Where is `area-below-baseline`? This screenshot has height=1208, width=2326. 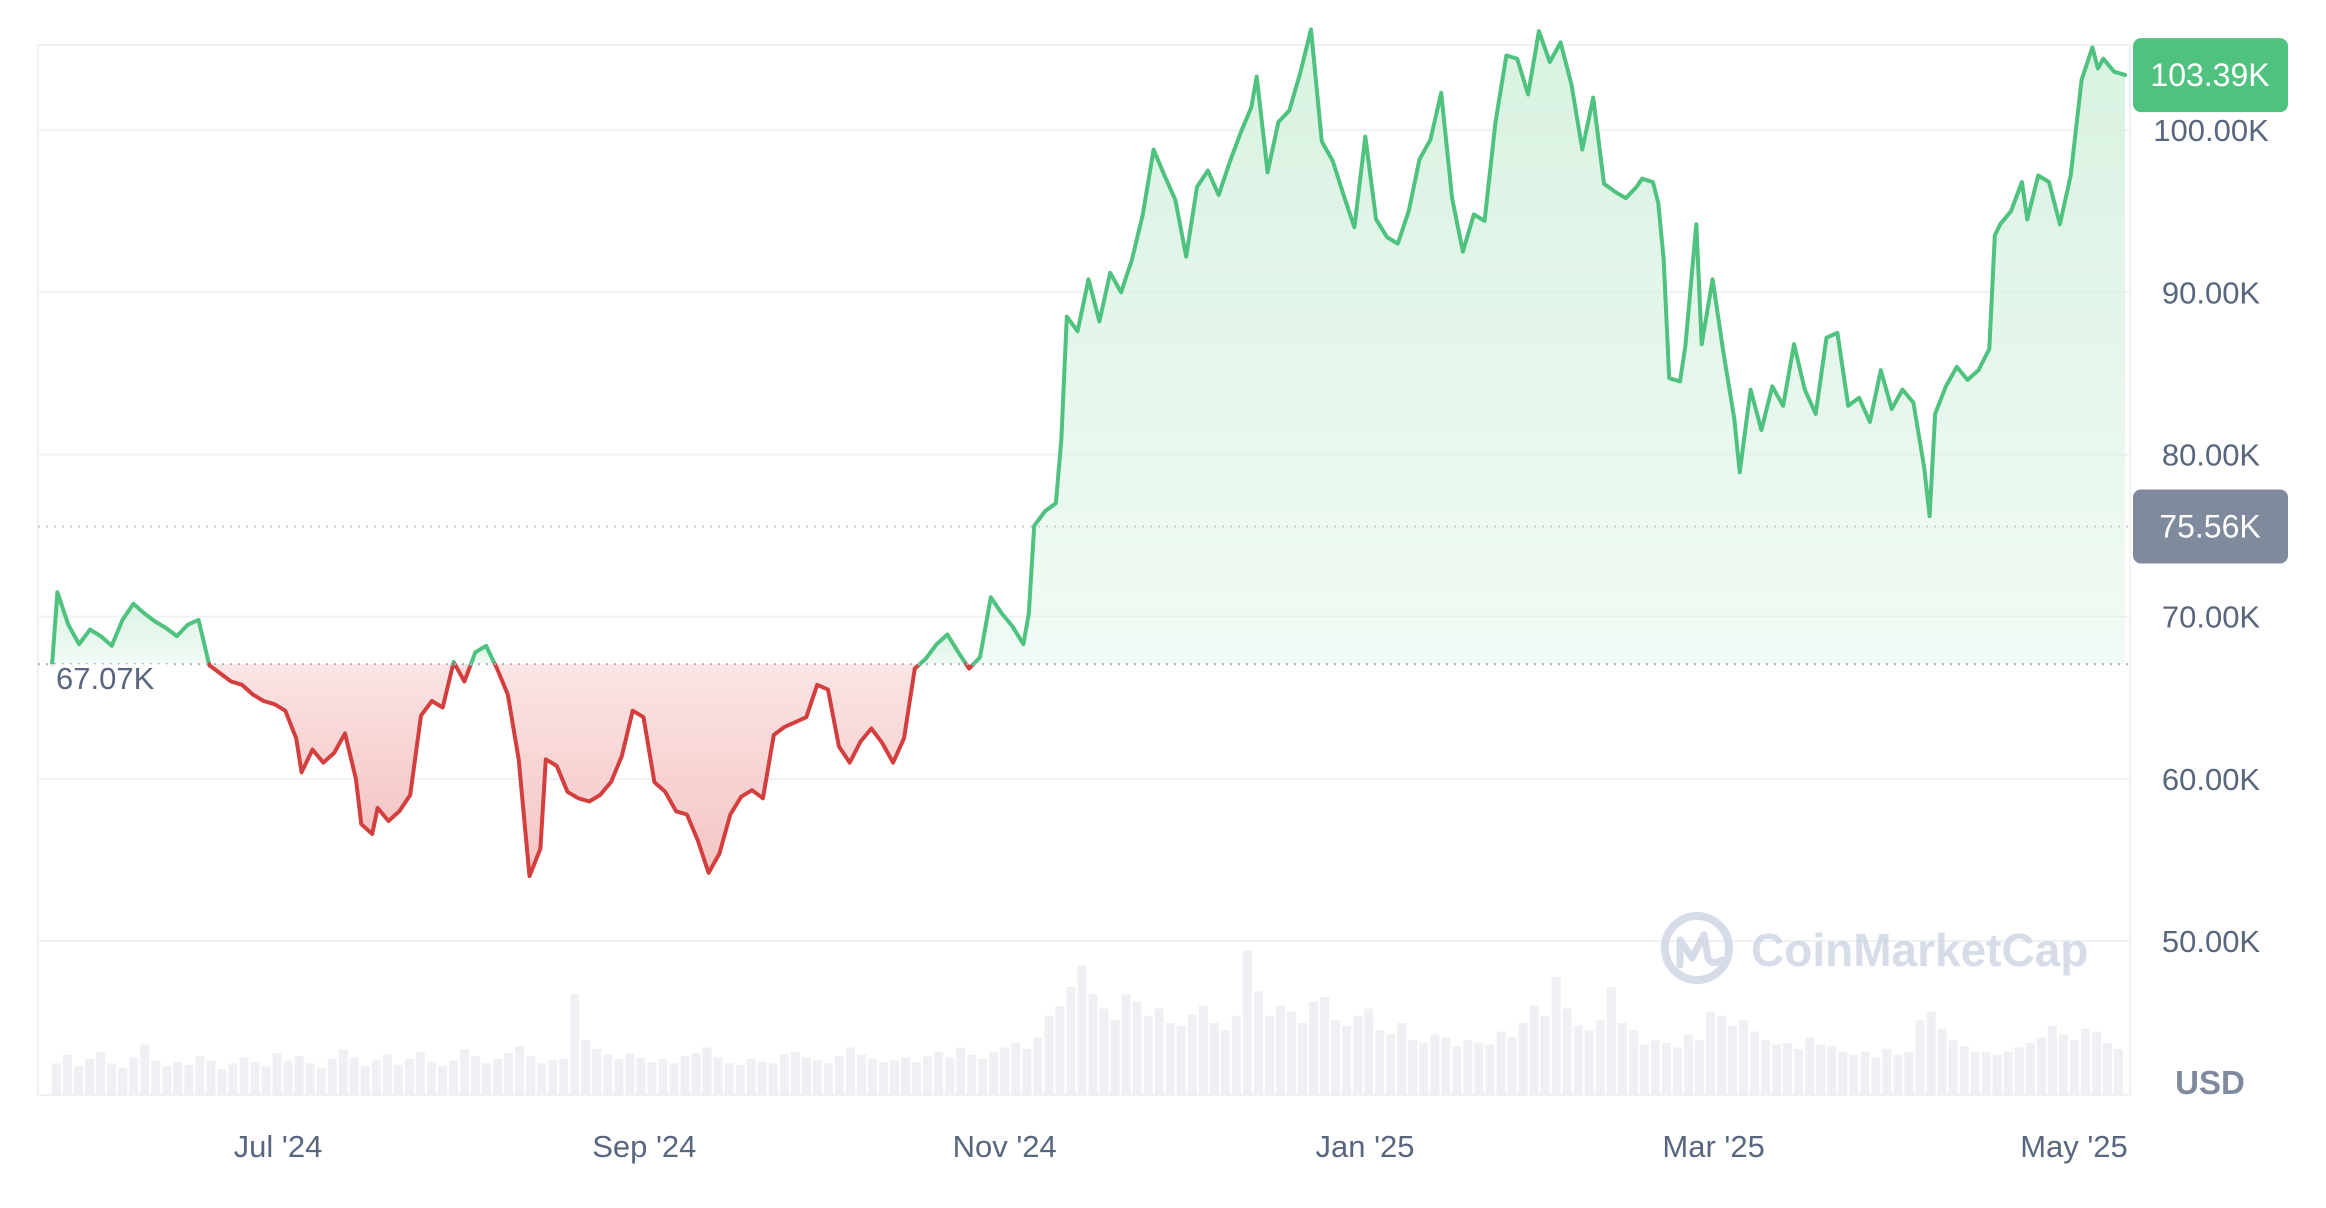 area-below-baseline is located at coordinates (331, 749).